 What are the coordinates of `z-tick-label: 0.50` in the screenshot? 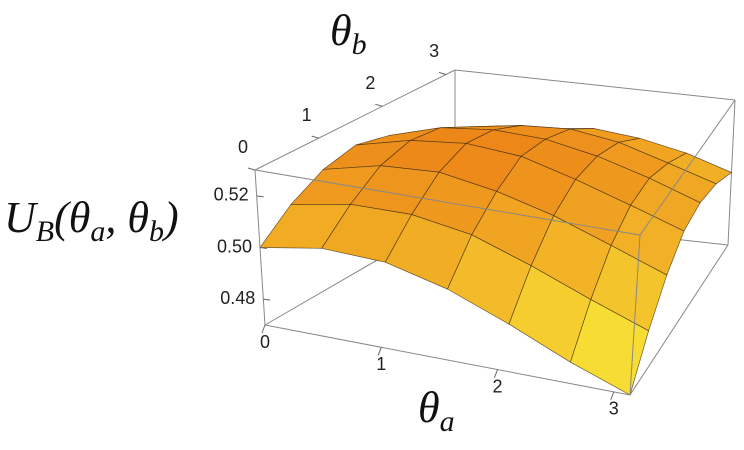 It's located at (234, 246).